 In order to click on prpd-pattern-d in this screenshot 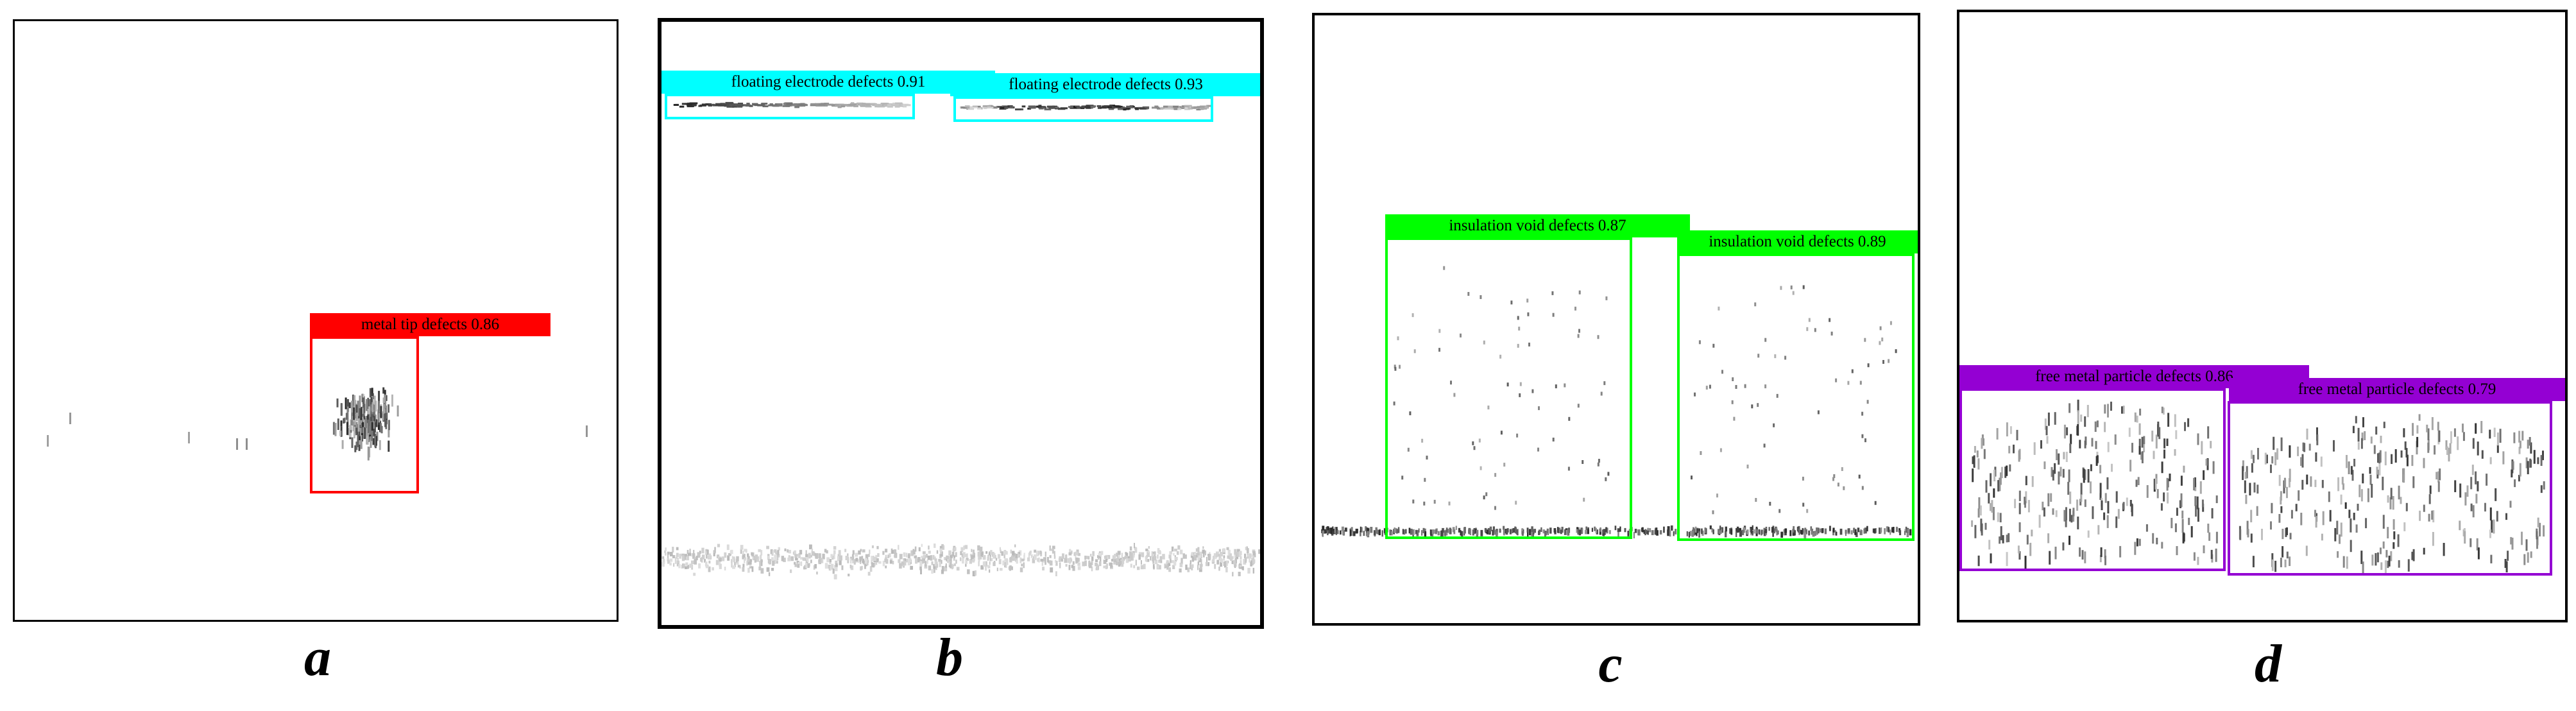, I will do `click(2258, 487)`.